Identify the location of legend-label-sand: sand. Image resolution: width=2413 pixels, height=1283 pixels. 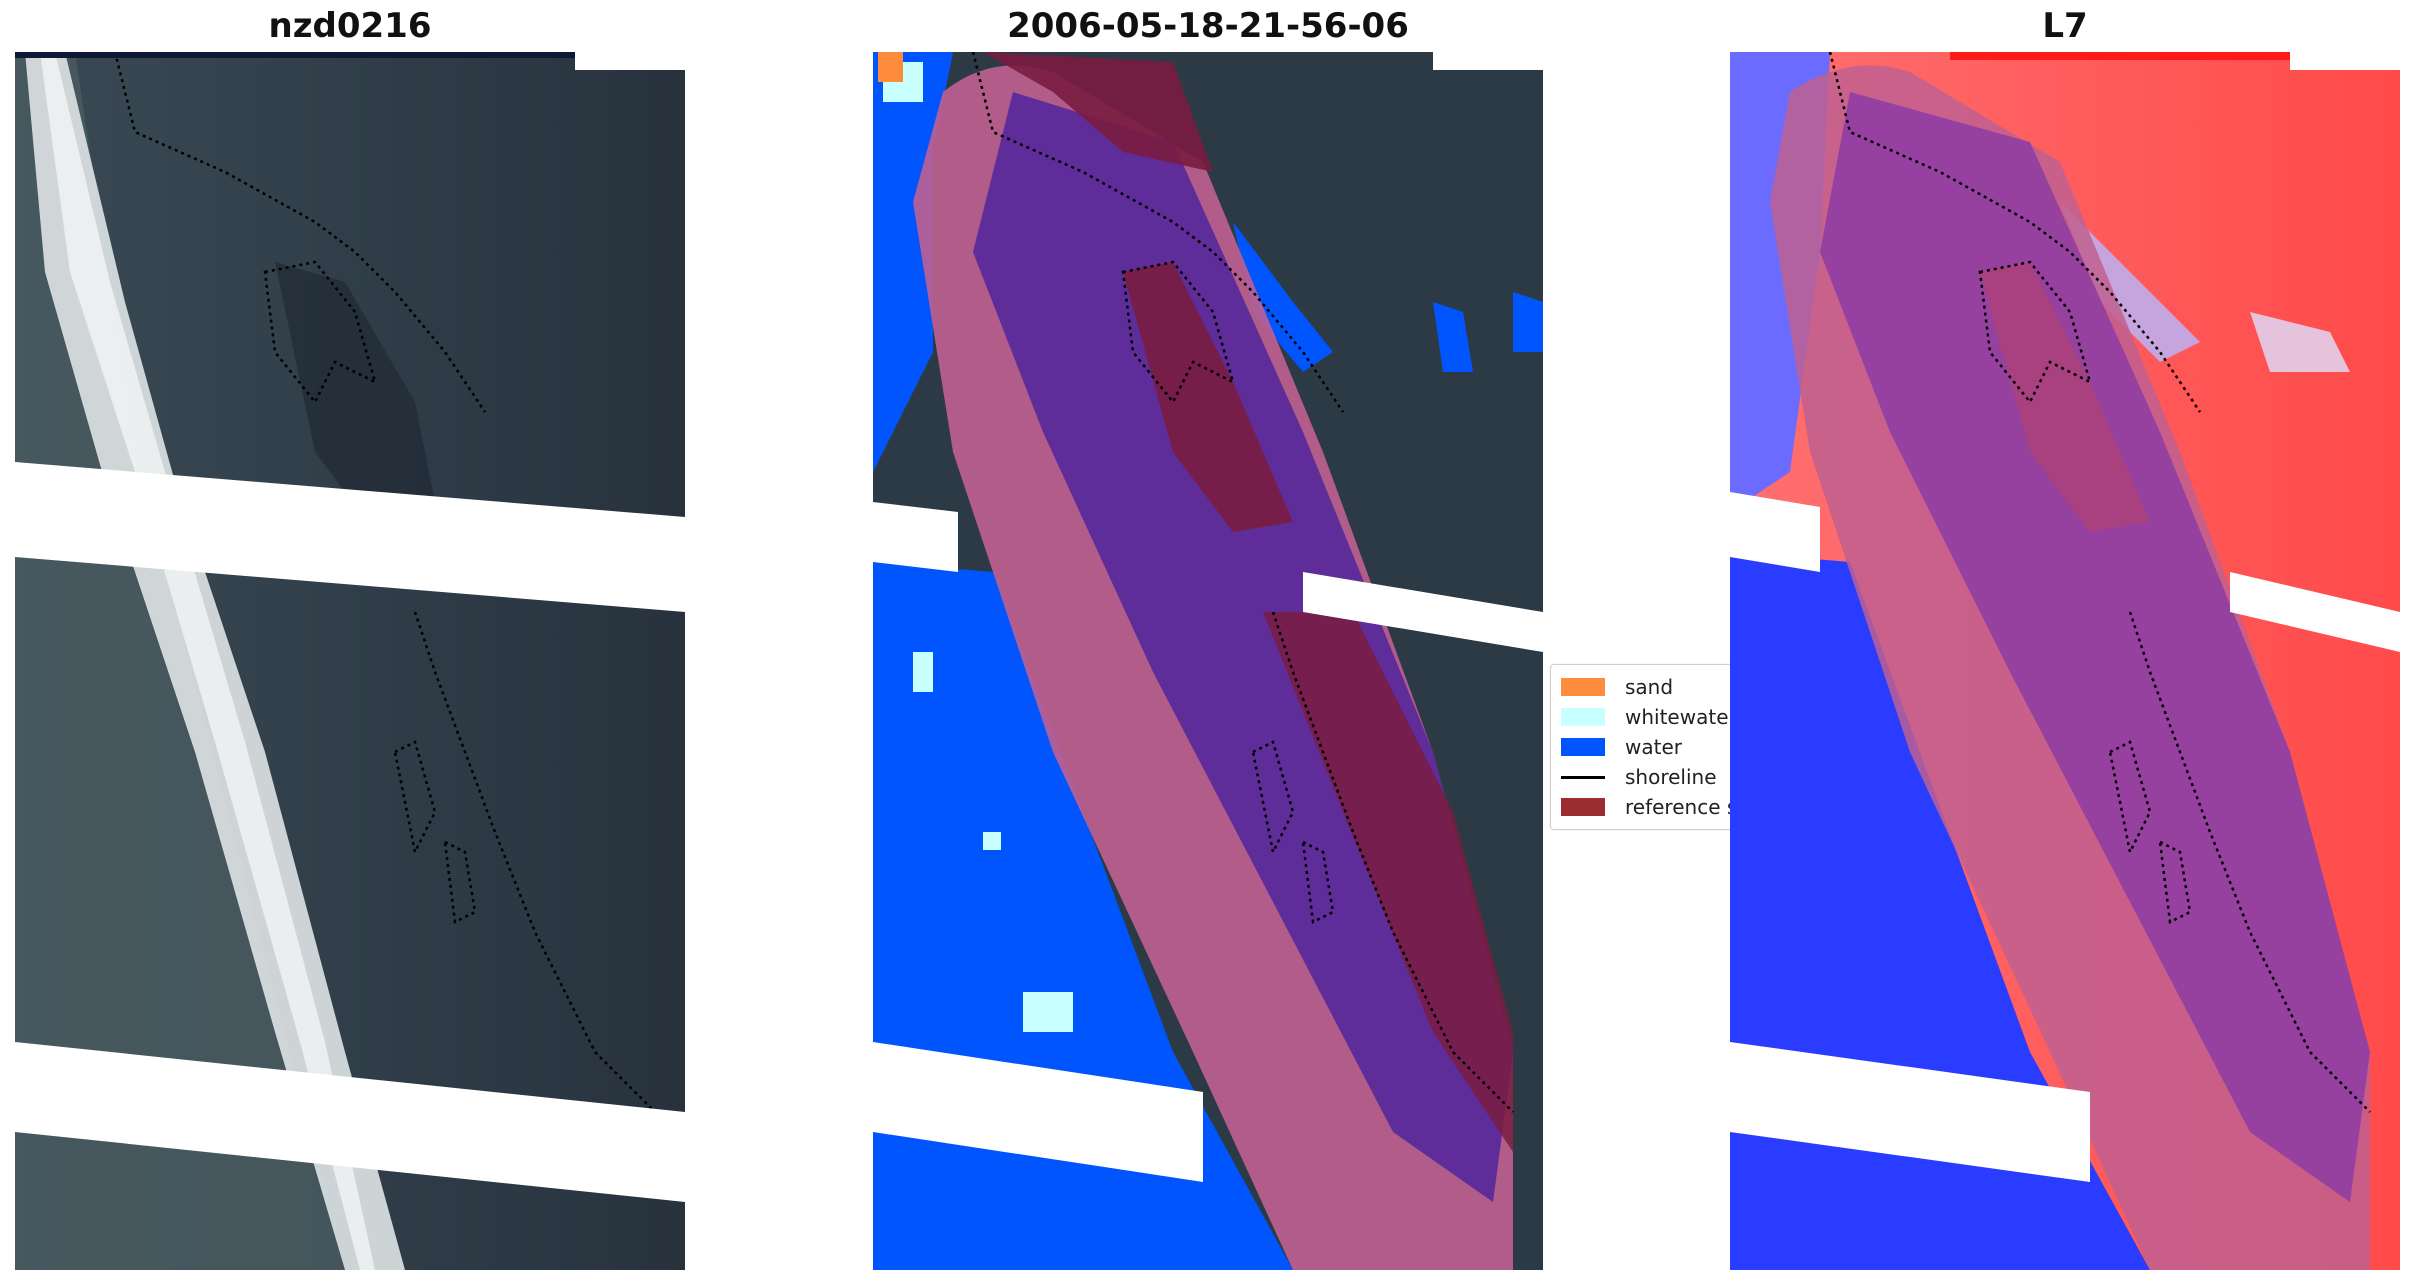
(1649, 687).